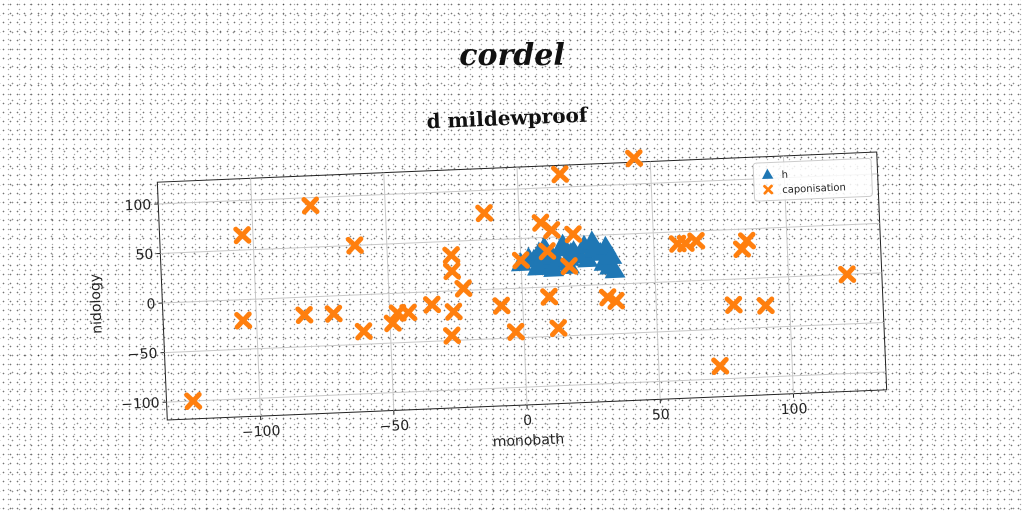  I want to click on x-axis-label: monobath, so click(528, 440).